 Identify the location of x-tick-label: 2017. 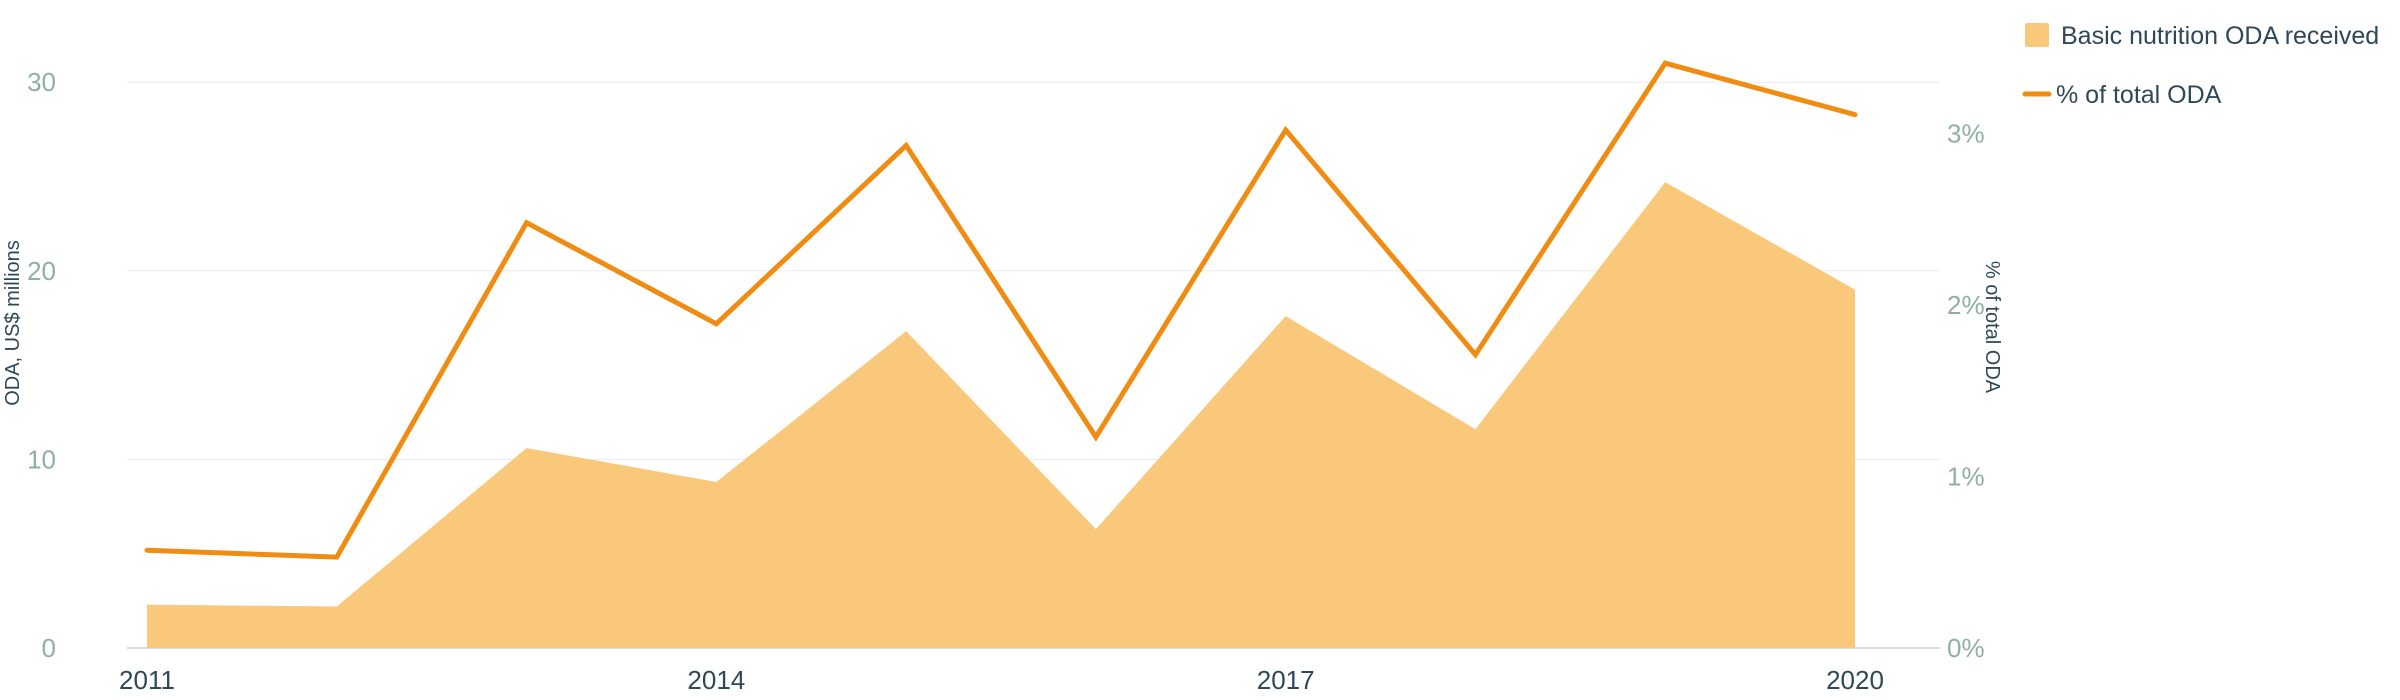
(1286, 680).